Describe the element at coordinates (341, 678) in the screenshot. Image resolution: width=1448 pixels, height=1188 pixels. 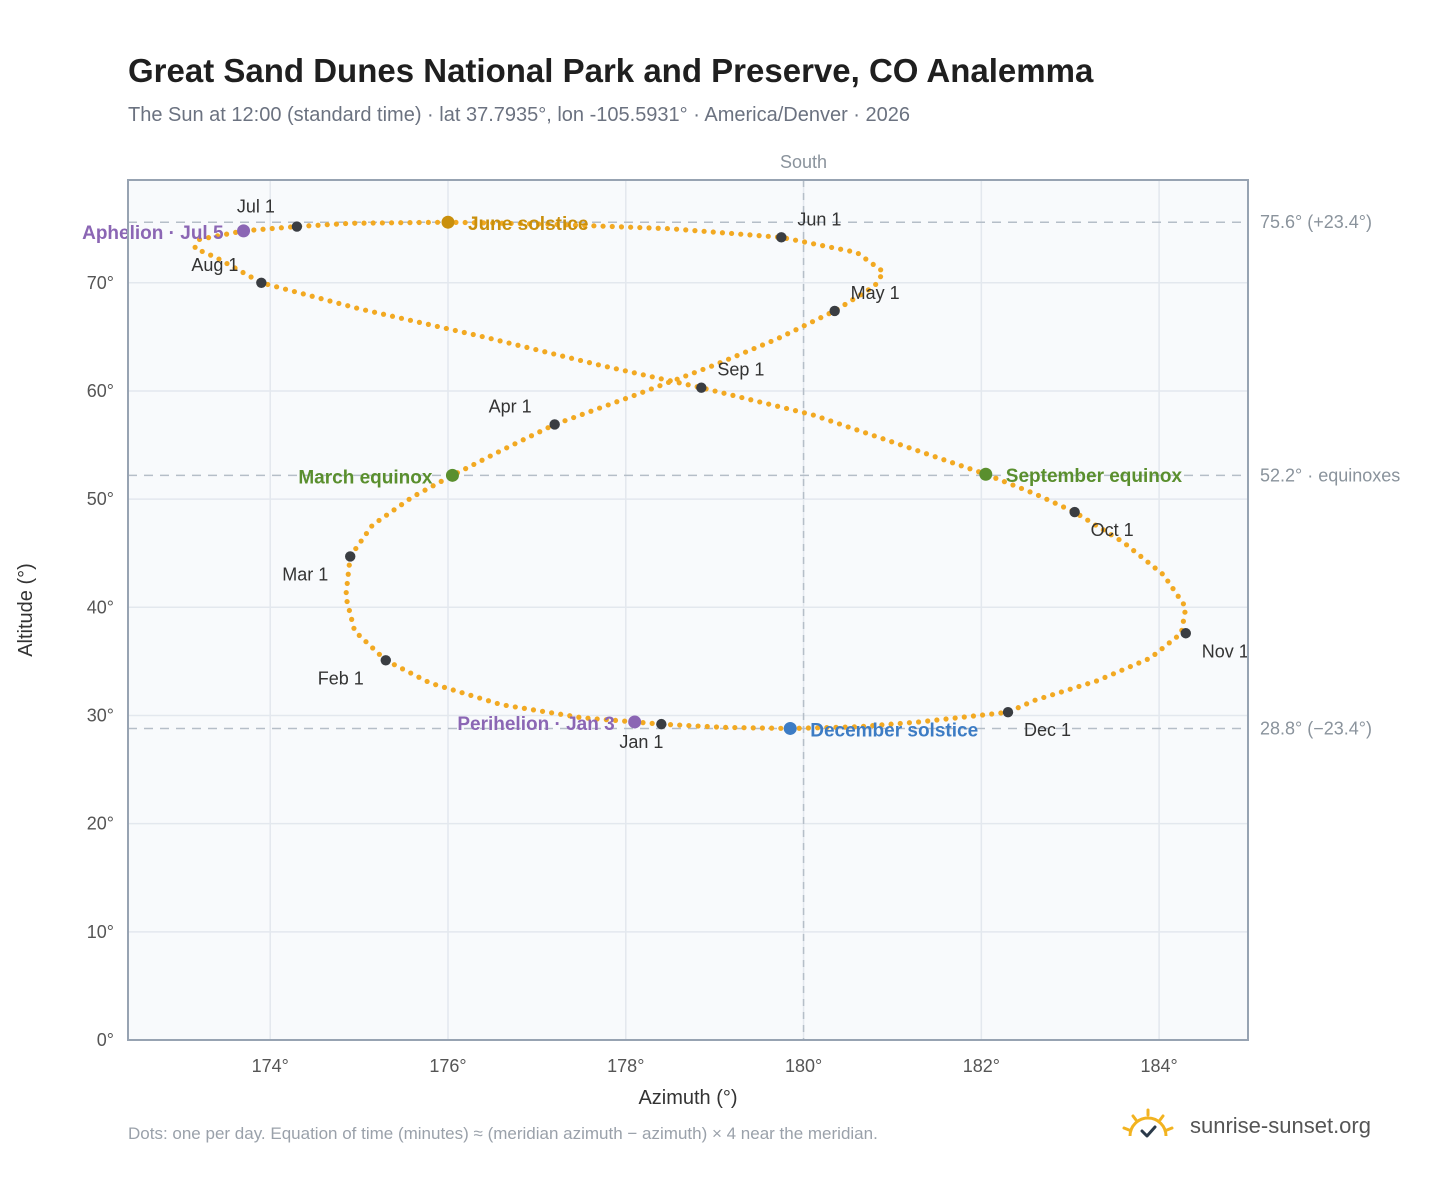
I see `month-label: Feb 1` at that location.